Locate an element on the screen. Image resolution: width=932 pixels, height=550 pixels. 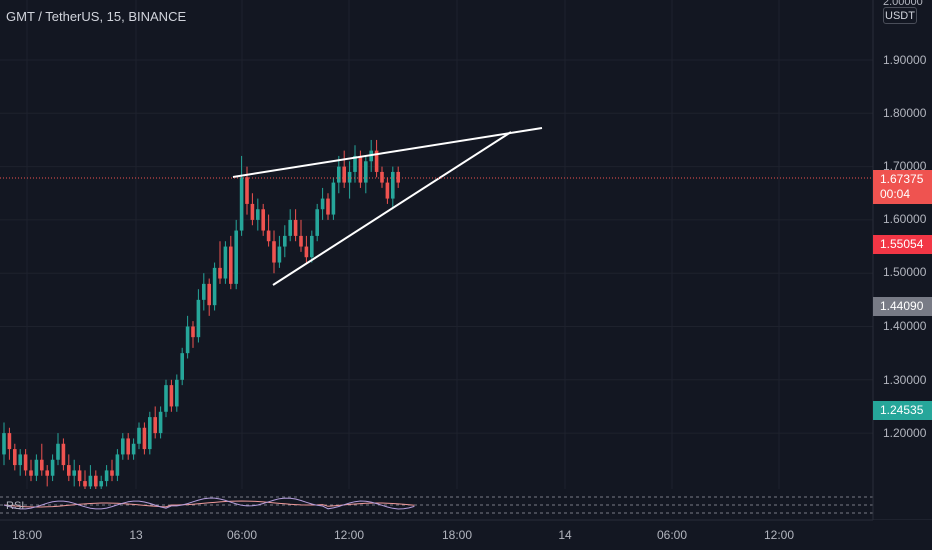
gray-level-tag: 1.44090 is located at coordinates (902, 306).